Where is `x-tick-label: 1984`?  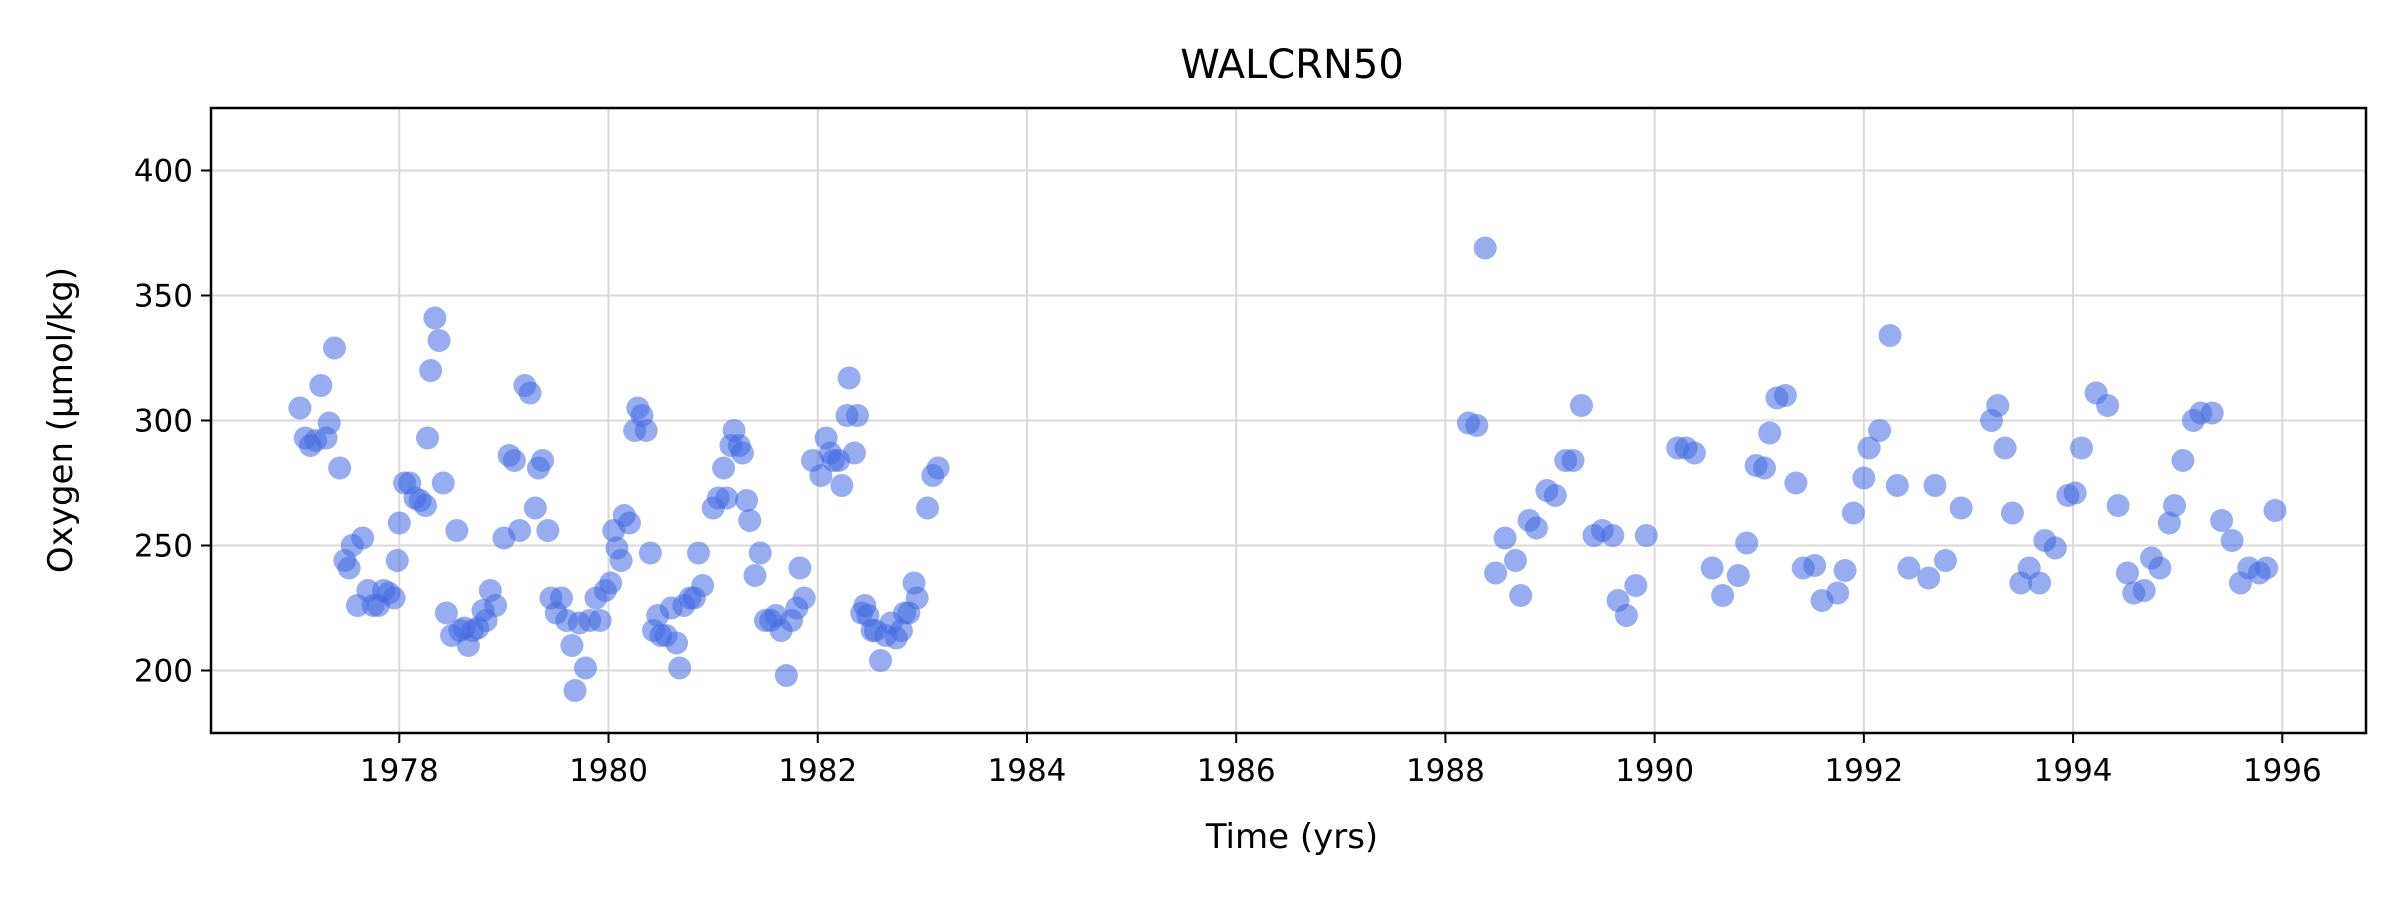
x-tick-label: 1984 is located at coordinates (1027, 771).